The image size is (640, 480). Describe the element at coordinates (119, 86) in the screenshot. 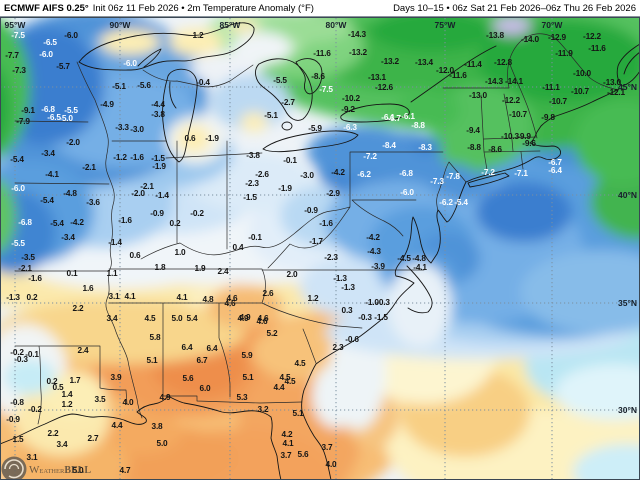

I see `anomaly-value: -5.1` at that location.